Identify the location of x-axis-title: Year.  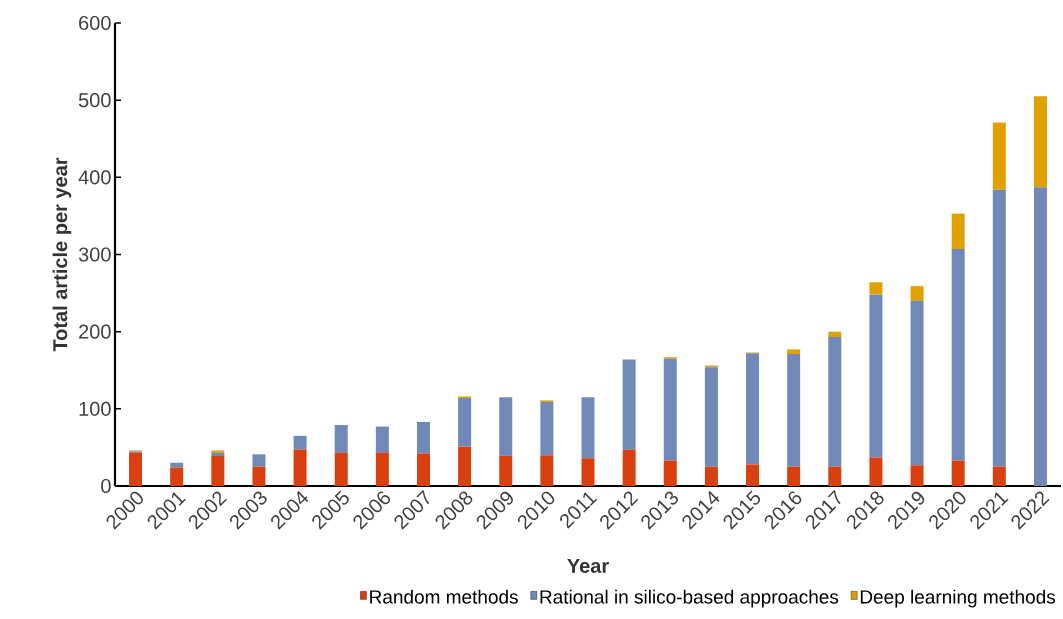
(588, 565).